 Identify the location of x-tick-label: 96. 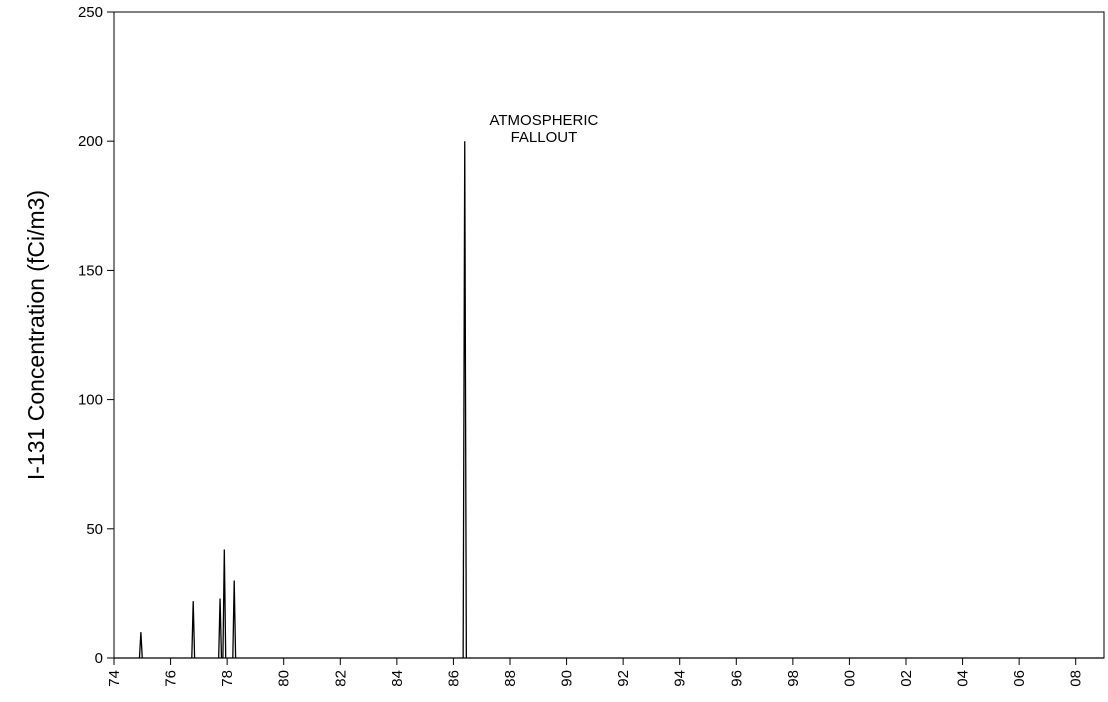
(736, 678).